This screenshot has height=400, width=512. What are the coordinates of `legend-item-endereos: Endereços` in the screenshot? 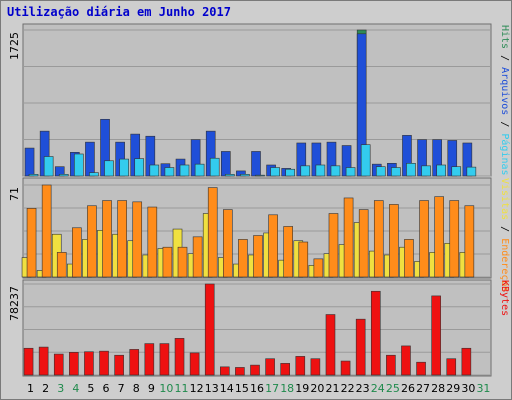 It's located at (504, 265).